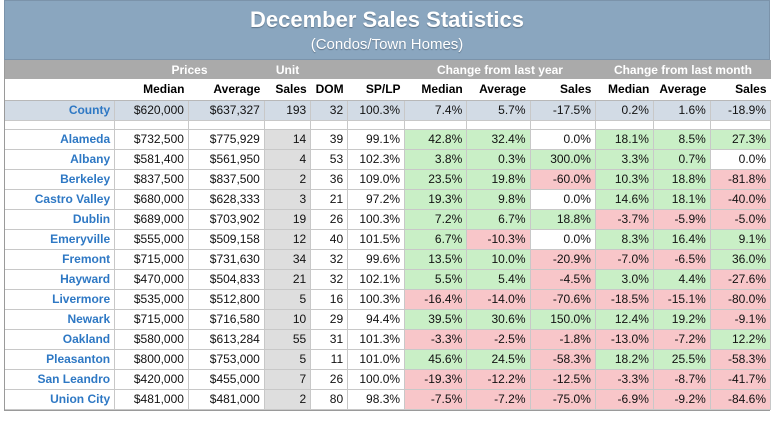 The image size is (774, 434). I want to click on month-sales-change-cell: 0.0%, so click(741, 159).